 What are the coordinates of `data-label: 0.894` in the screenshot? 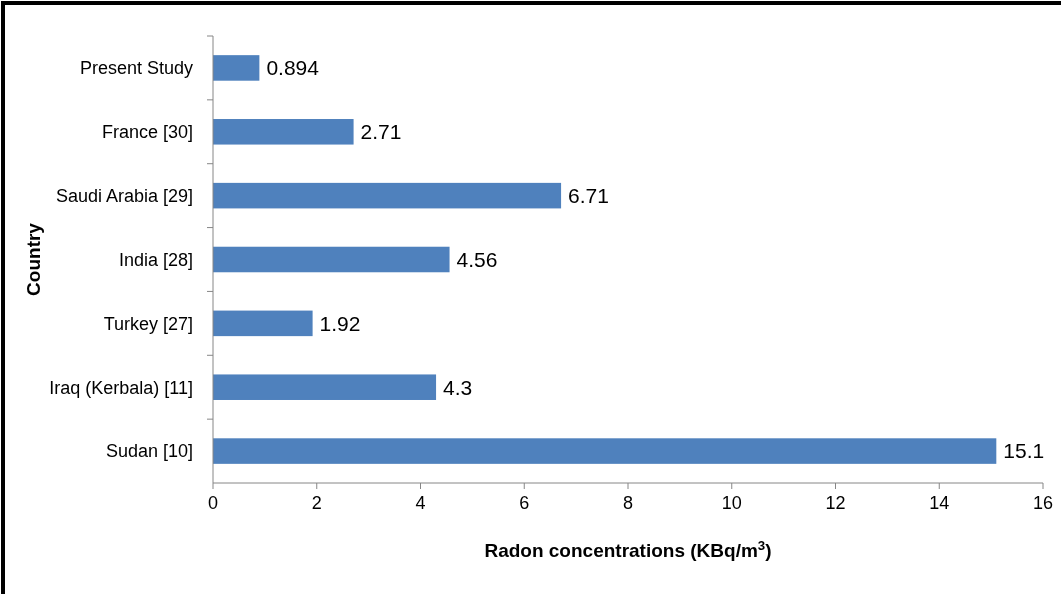 It's located at (293, 68).